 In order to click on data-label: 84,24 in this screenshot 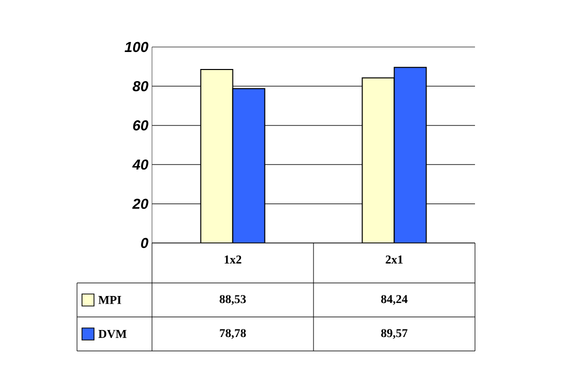, I will do `click(394, 300)`.